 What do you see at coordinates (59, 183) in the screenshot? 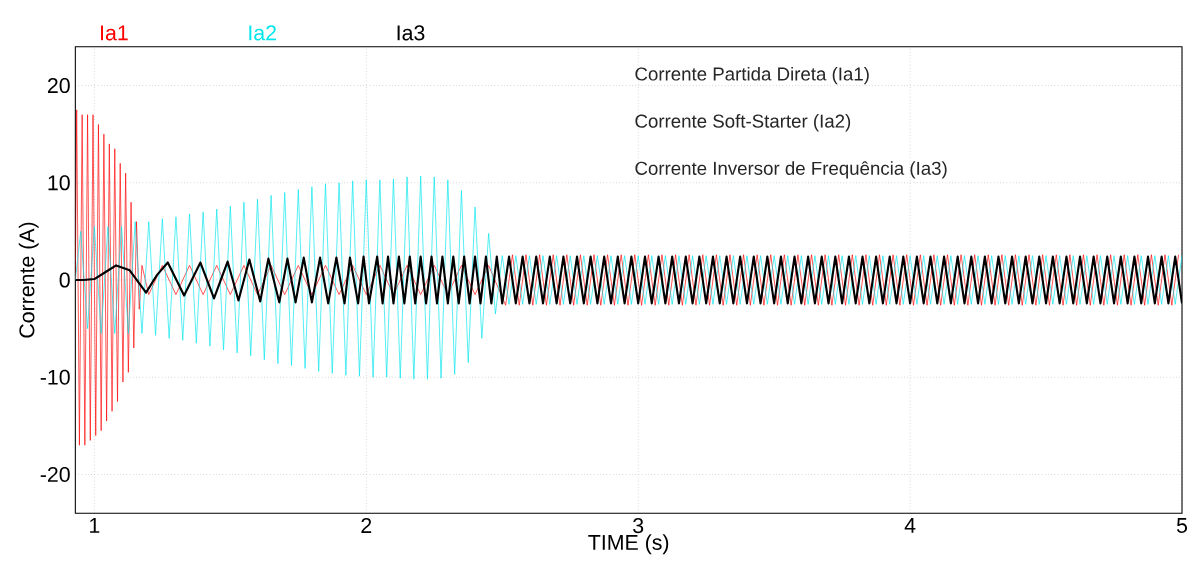
I see `y-tick-label: 10` at bounding box center [59, 183].